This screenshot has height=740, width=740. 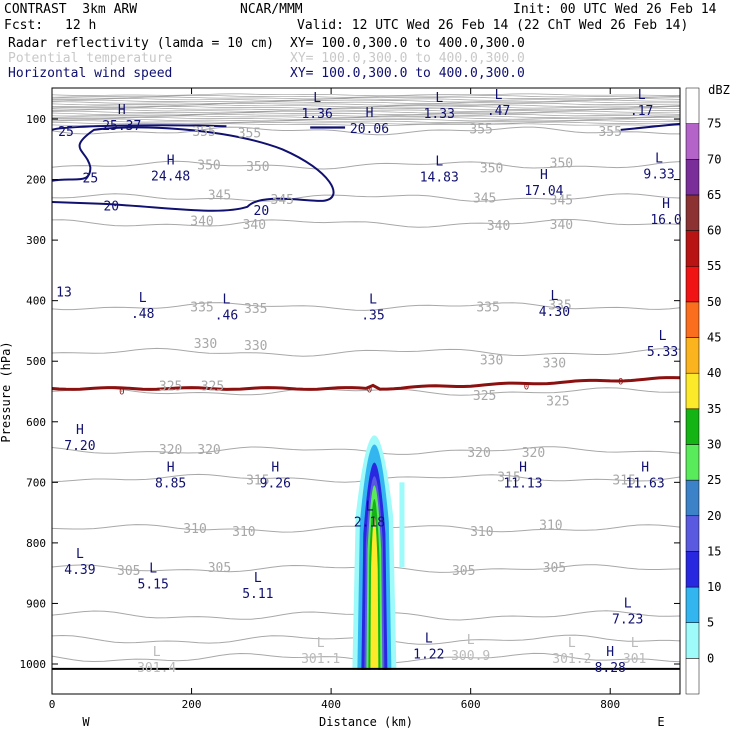 I want to click on wind-contours, so click(x=366, y=167).